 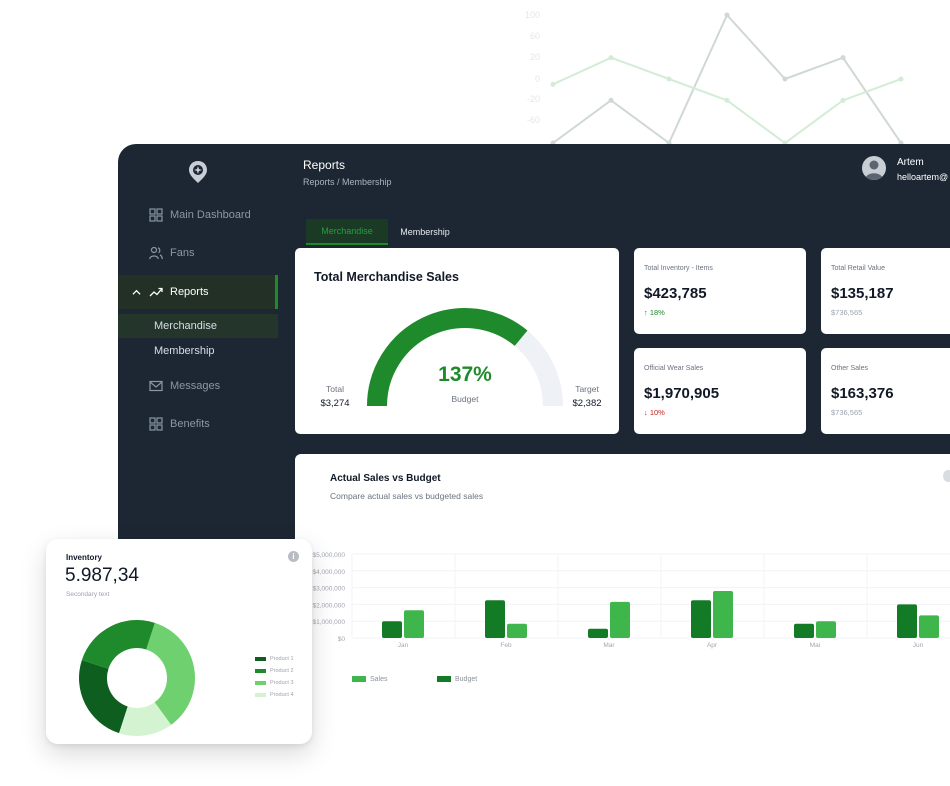 I want to click on tab-merchandise: Merchandise, so click(x=347, y=232).